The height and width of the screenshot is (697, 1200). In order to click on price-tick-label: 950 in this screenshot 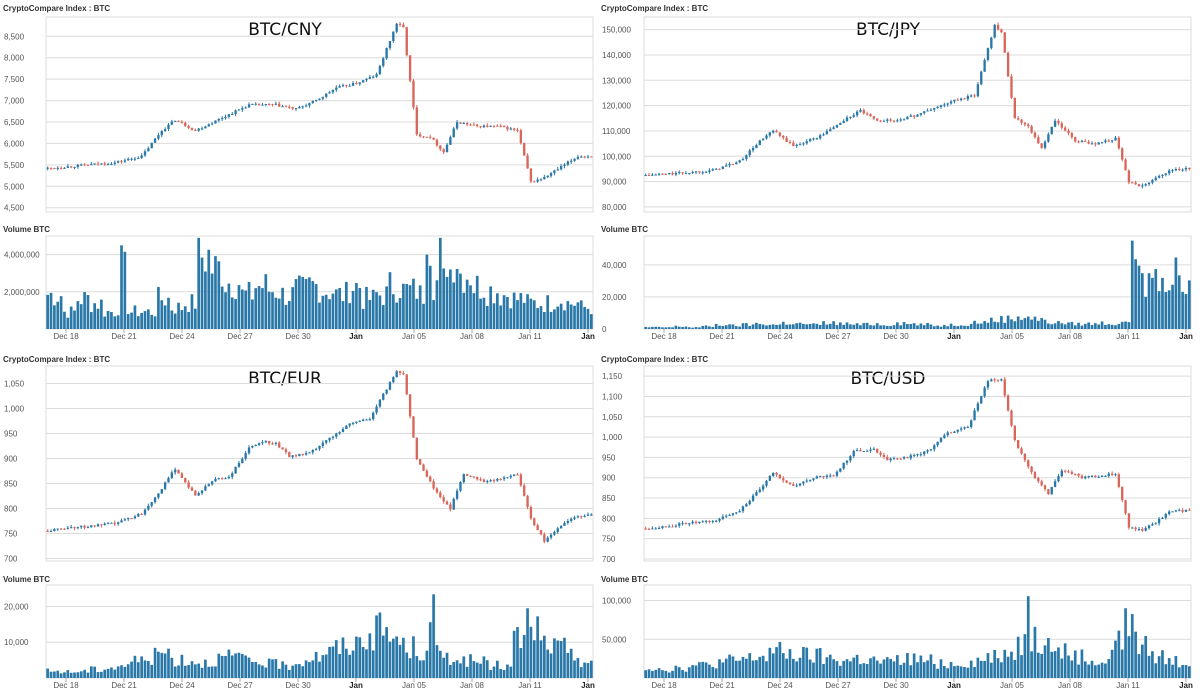, I will do `click(11, 434)`.